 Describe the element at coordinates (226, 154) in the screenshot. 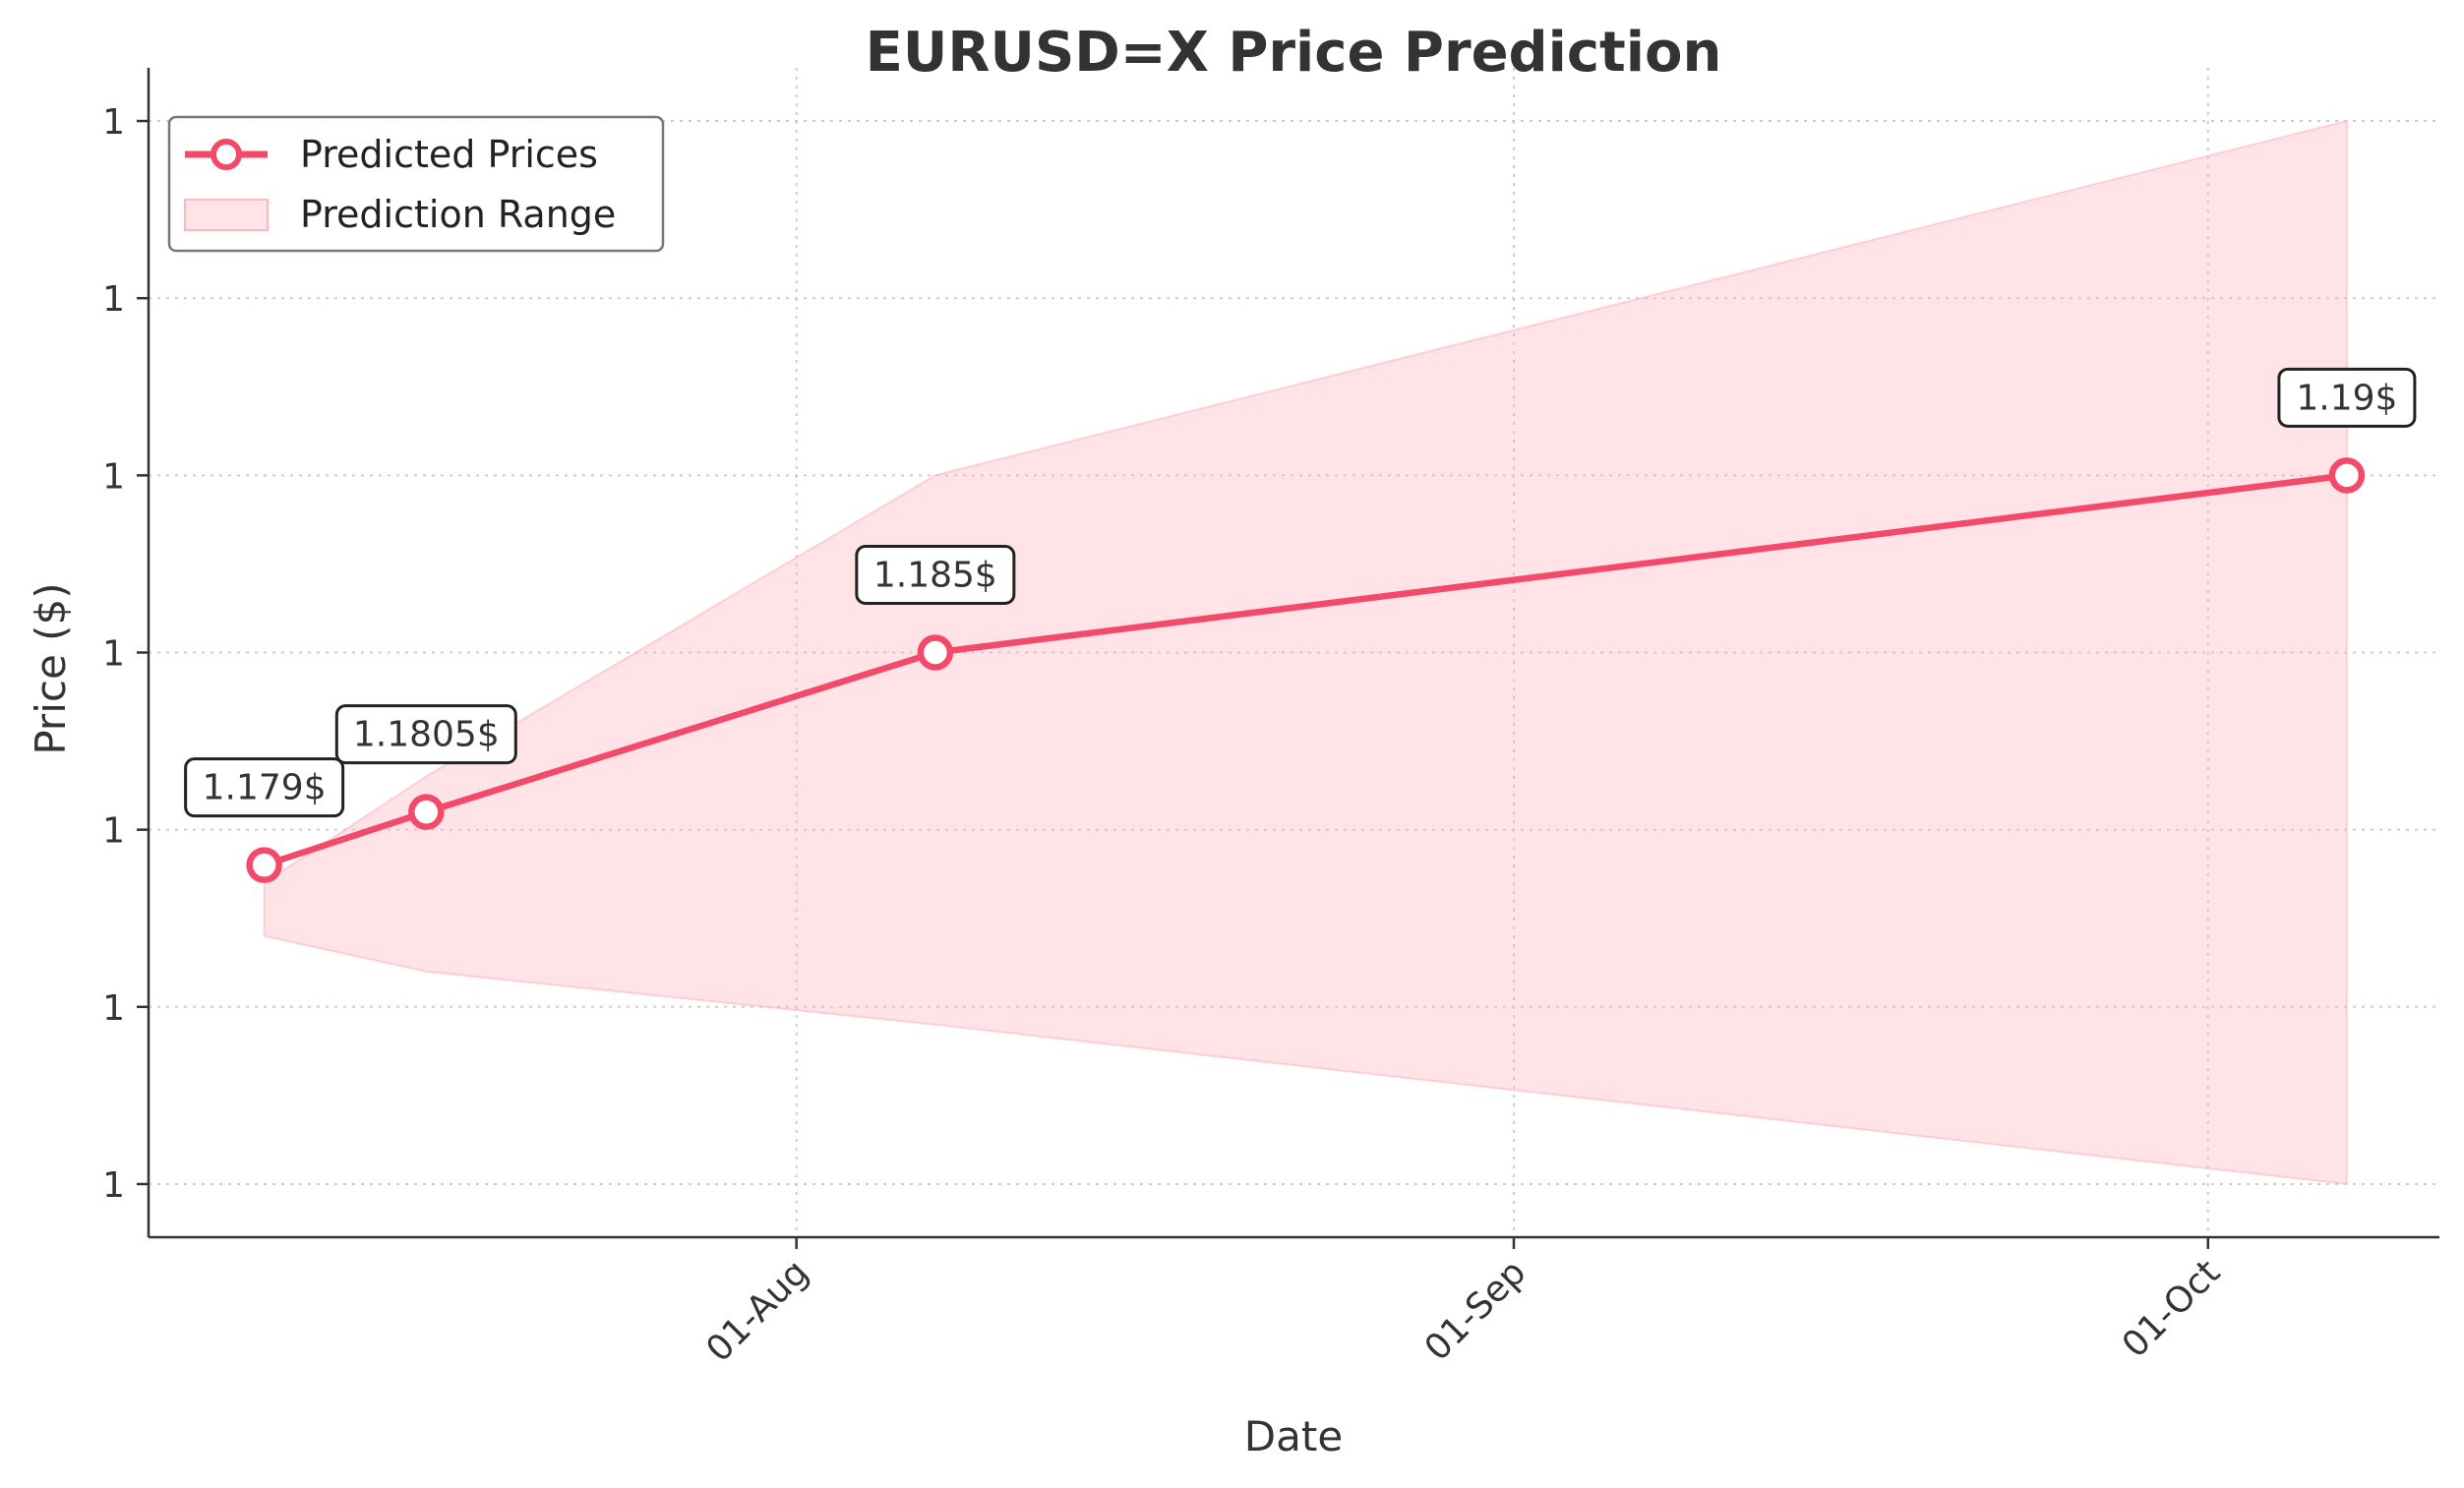

I see `legend-marker-swatch` at that location.